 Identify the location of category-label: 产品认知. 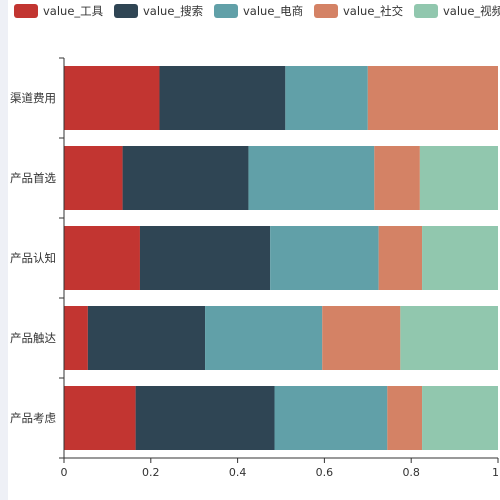
(33, 258).